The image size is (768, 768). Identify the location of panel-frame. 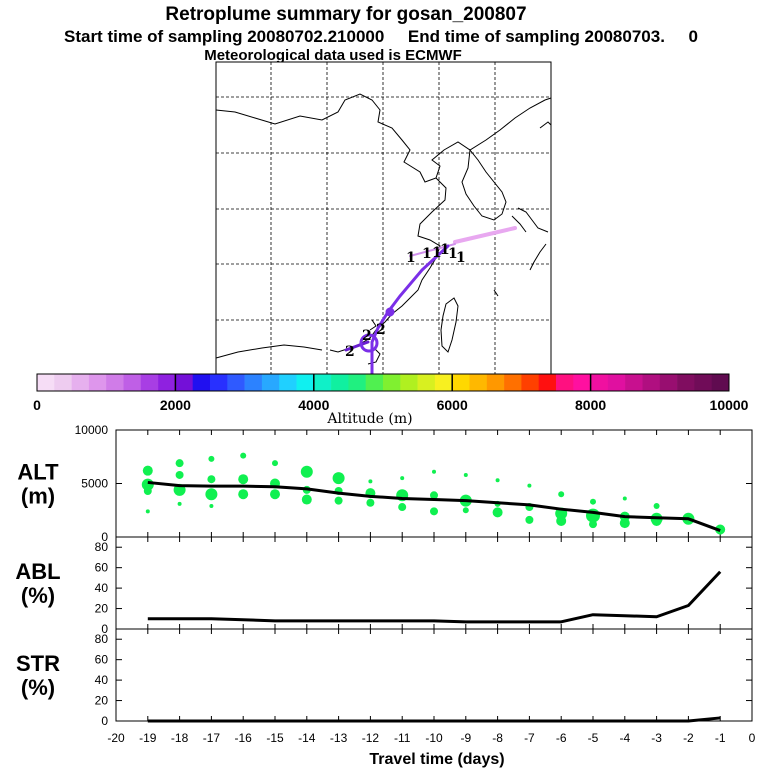
(434, 675).